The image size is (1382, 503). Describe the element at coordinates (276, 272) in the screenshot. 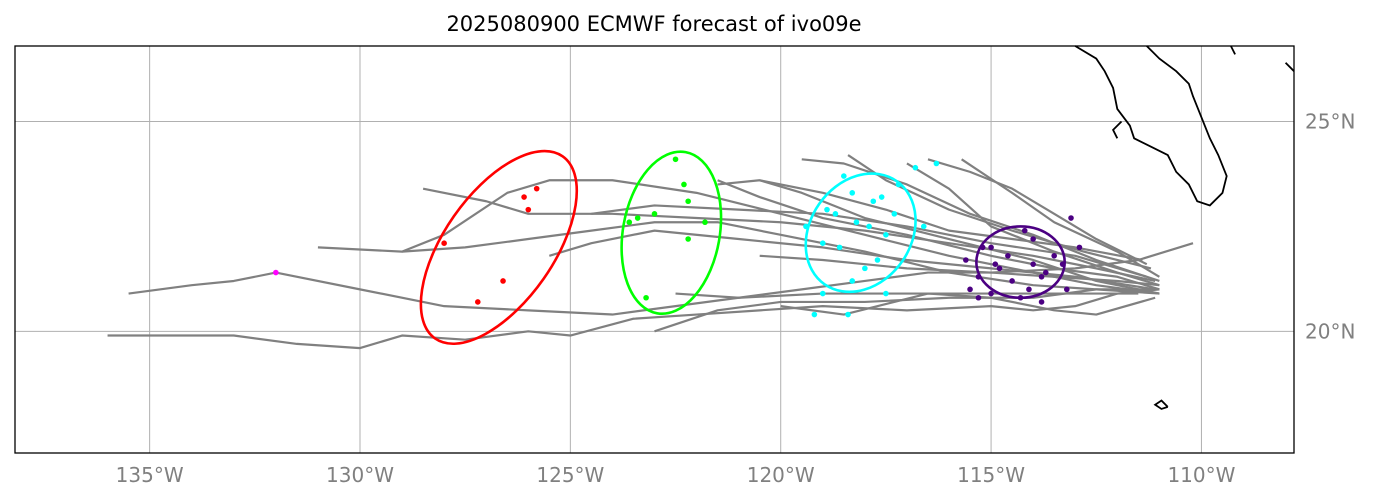

I see `day-5-position` at that location.